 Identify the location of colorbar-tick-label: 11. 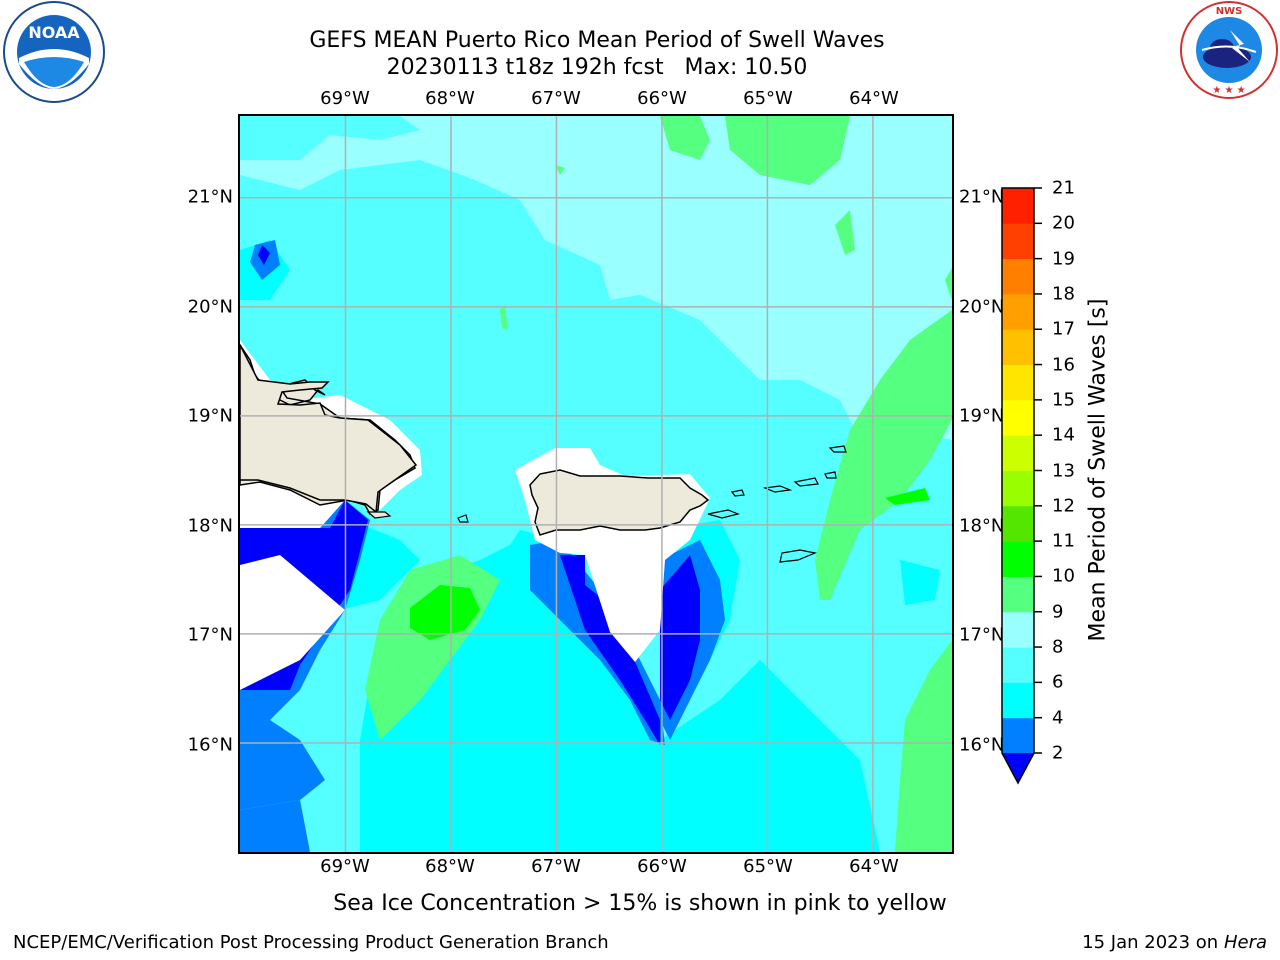
(1063, 541).